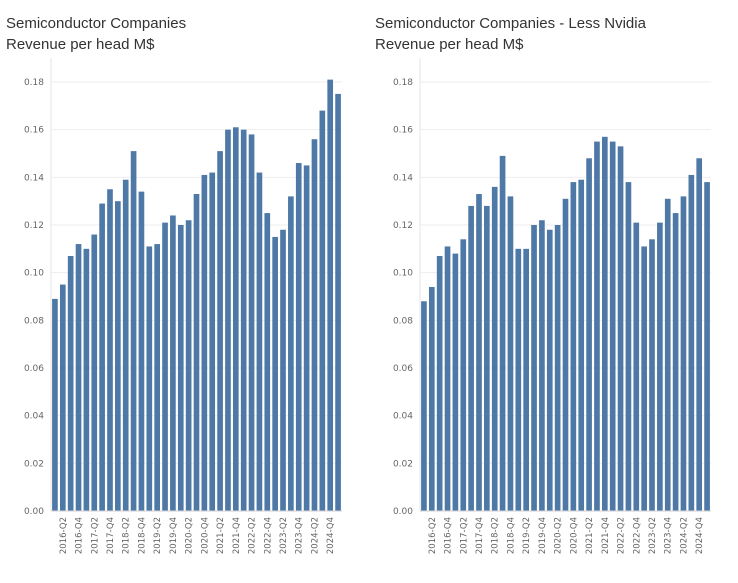  Describe the element at coordinates (403, 131) in the screenshot. I see `y-tick-label: 0.16` at that location.